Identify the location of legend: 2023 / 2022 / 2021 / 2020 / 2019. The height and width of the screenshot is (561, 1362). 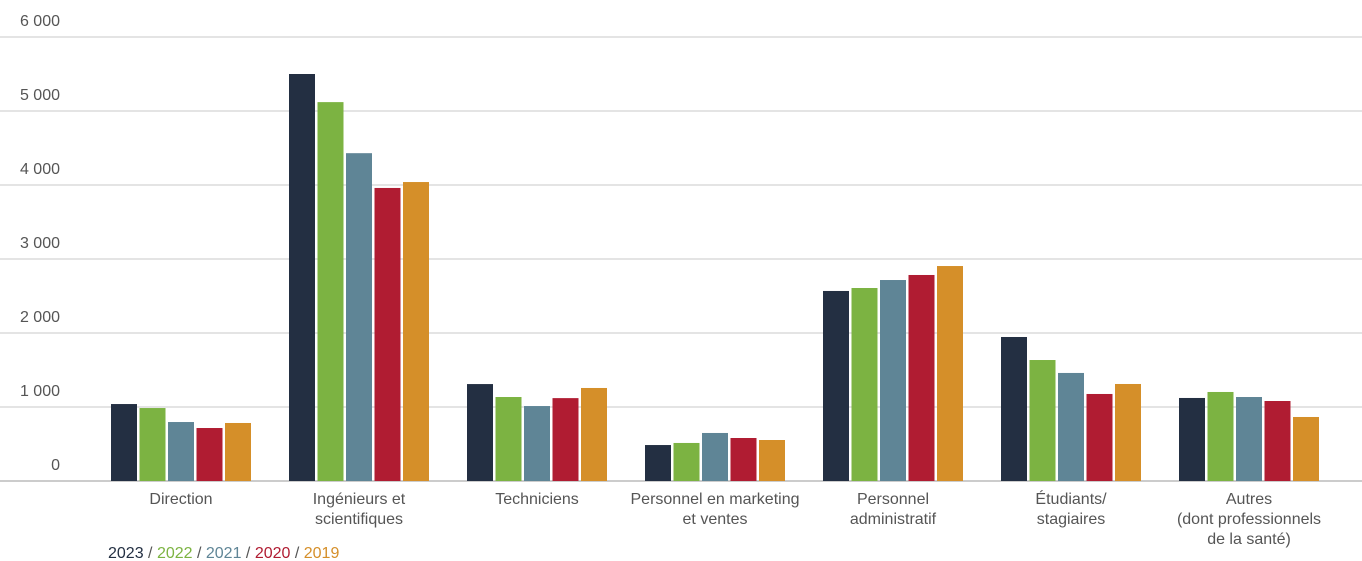
(223, 553).